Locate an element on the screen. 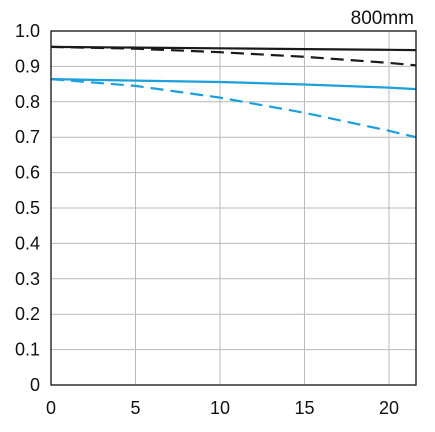  x-tick-label: 15 is located at coordinates (304, 408).